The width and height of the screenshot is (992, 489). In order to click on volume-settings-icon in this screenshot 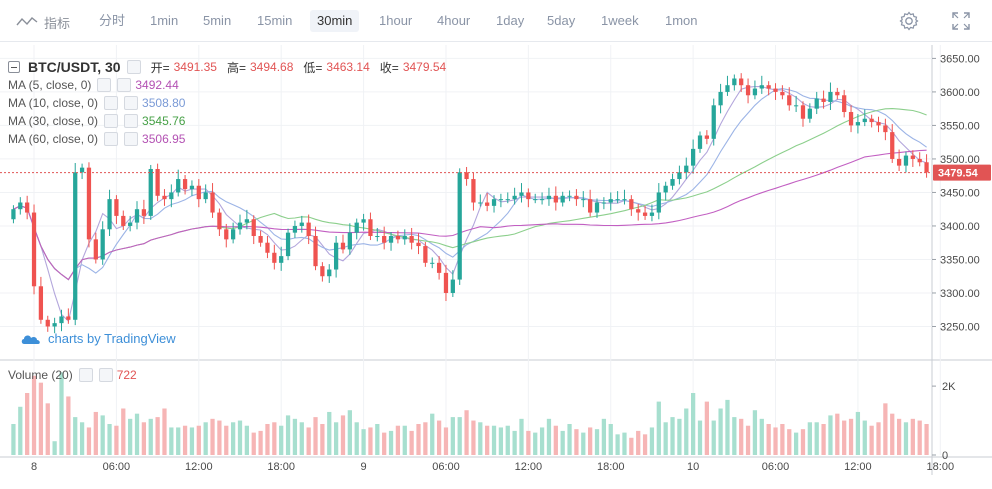, I will do `click(105, 375)`.